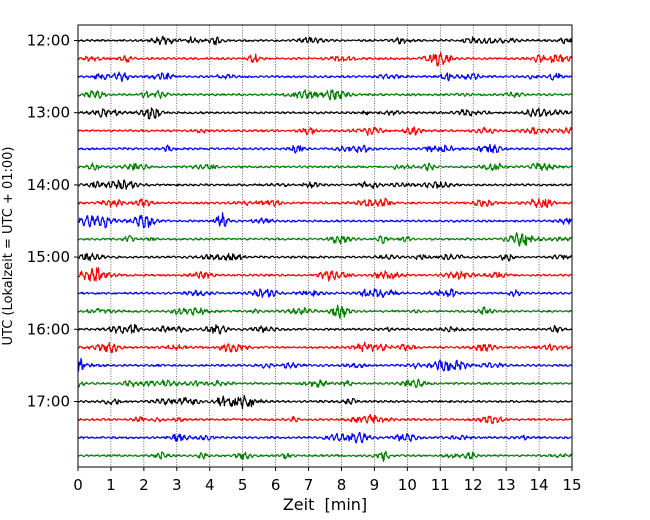  Describe the element at coordinates (48, 329) in the screenshot. I see `y-tick-label: 16:00` at that location.